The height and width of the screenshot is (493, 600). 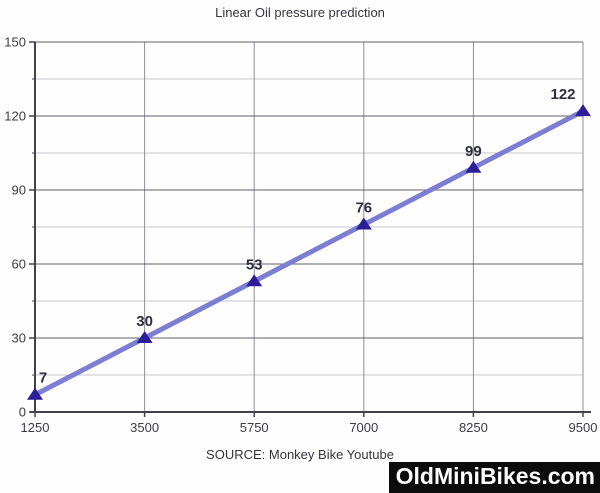 I want to click on y-axis-tick-label: 120, so click(x=15, y=116).